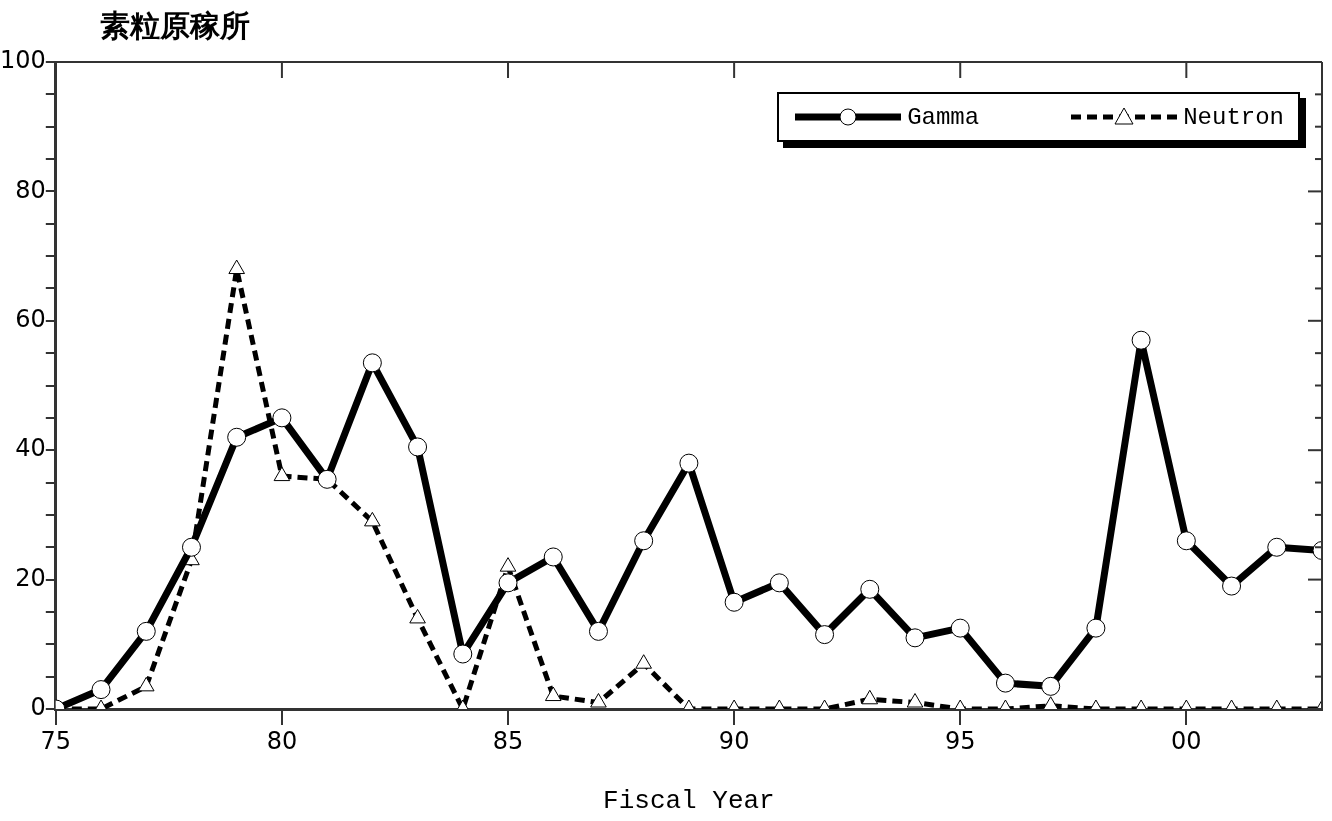 The width and height of the screenshot is (1332, 821). I want to click on x-tick-label: 85, so click(508, 740).